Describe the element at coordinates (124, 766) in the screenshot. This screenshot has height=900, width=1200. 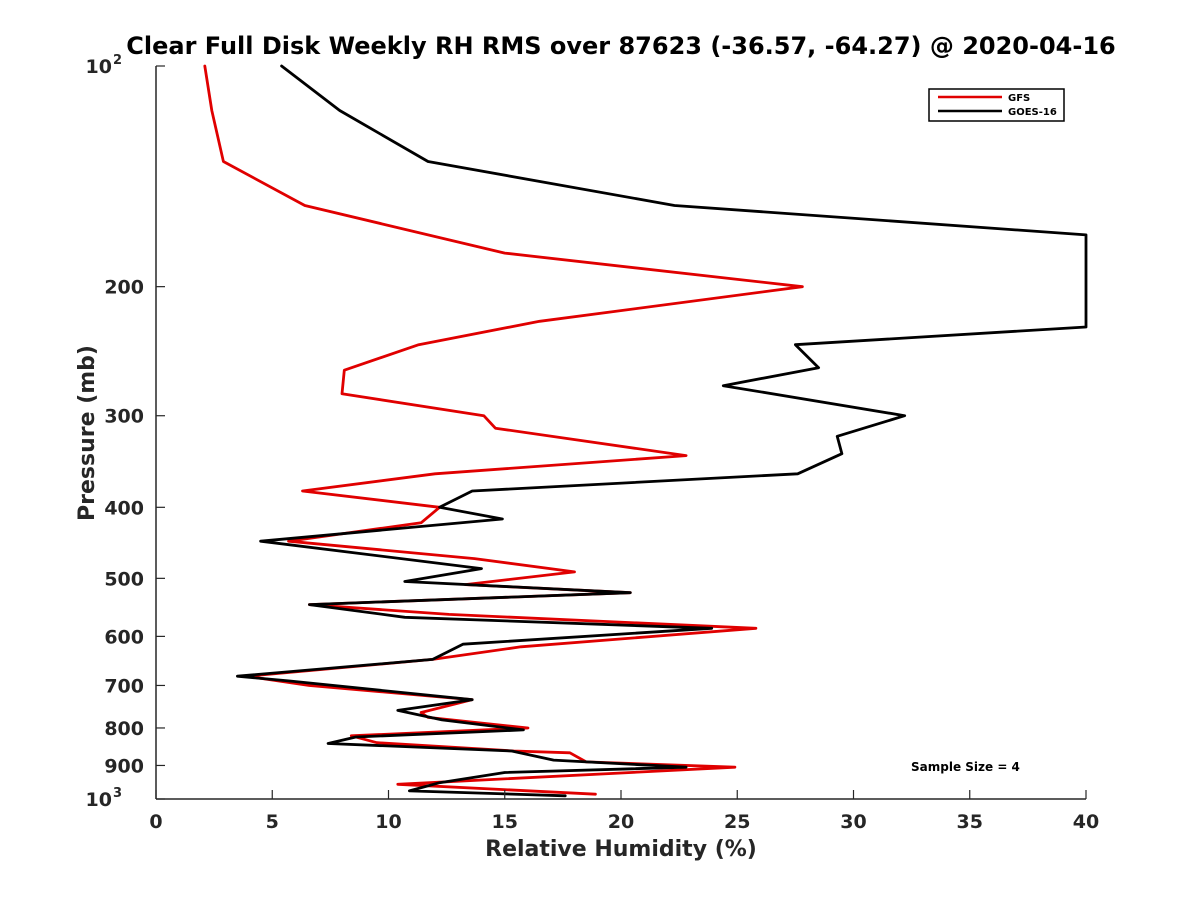
I see `y-tick-label: 900` at that location.